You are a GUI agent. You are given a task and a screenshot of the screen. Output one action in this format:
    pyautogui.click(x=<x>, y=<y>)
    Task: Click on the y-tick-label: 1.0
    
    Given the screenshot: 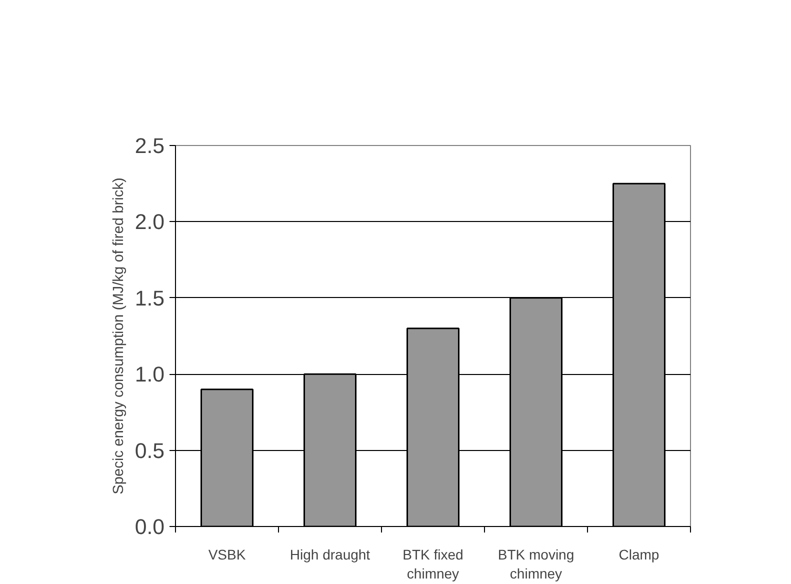 What is the action you would take?
    pyautogui.click(x=149, y=374)
    